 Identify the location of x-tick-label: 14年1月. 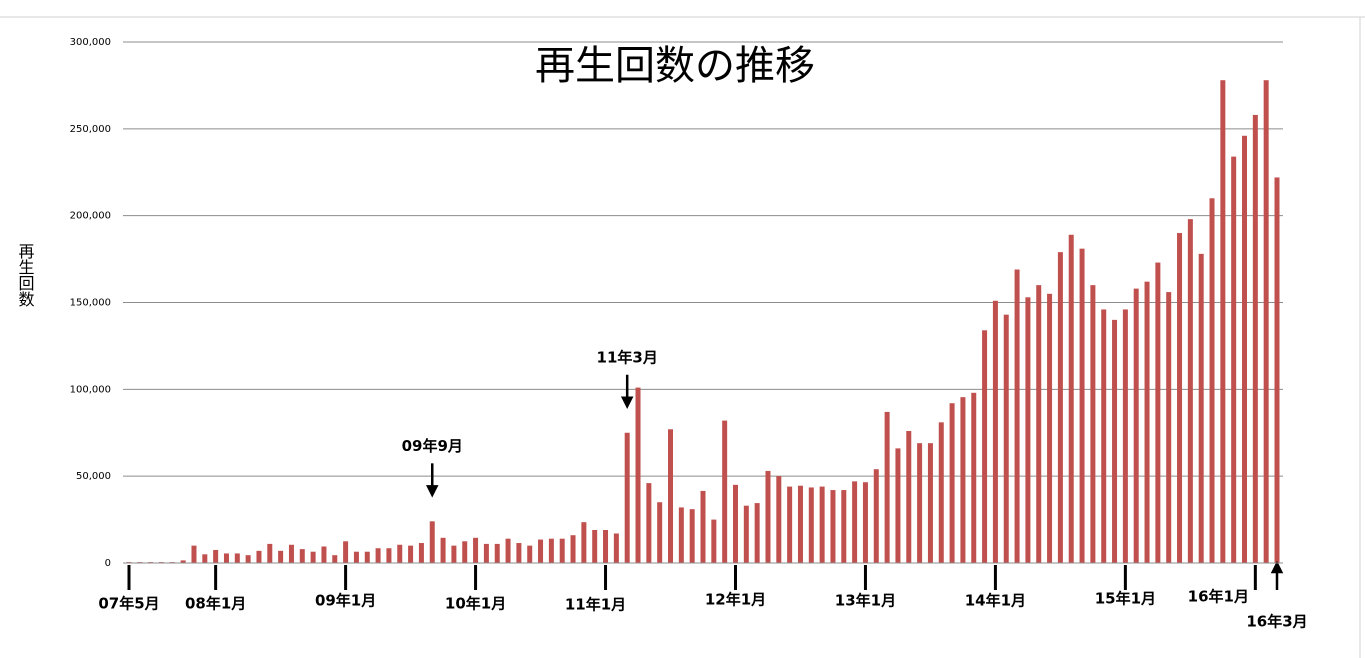
(995, 601).